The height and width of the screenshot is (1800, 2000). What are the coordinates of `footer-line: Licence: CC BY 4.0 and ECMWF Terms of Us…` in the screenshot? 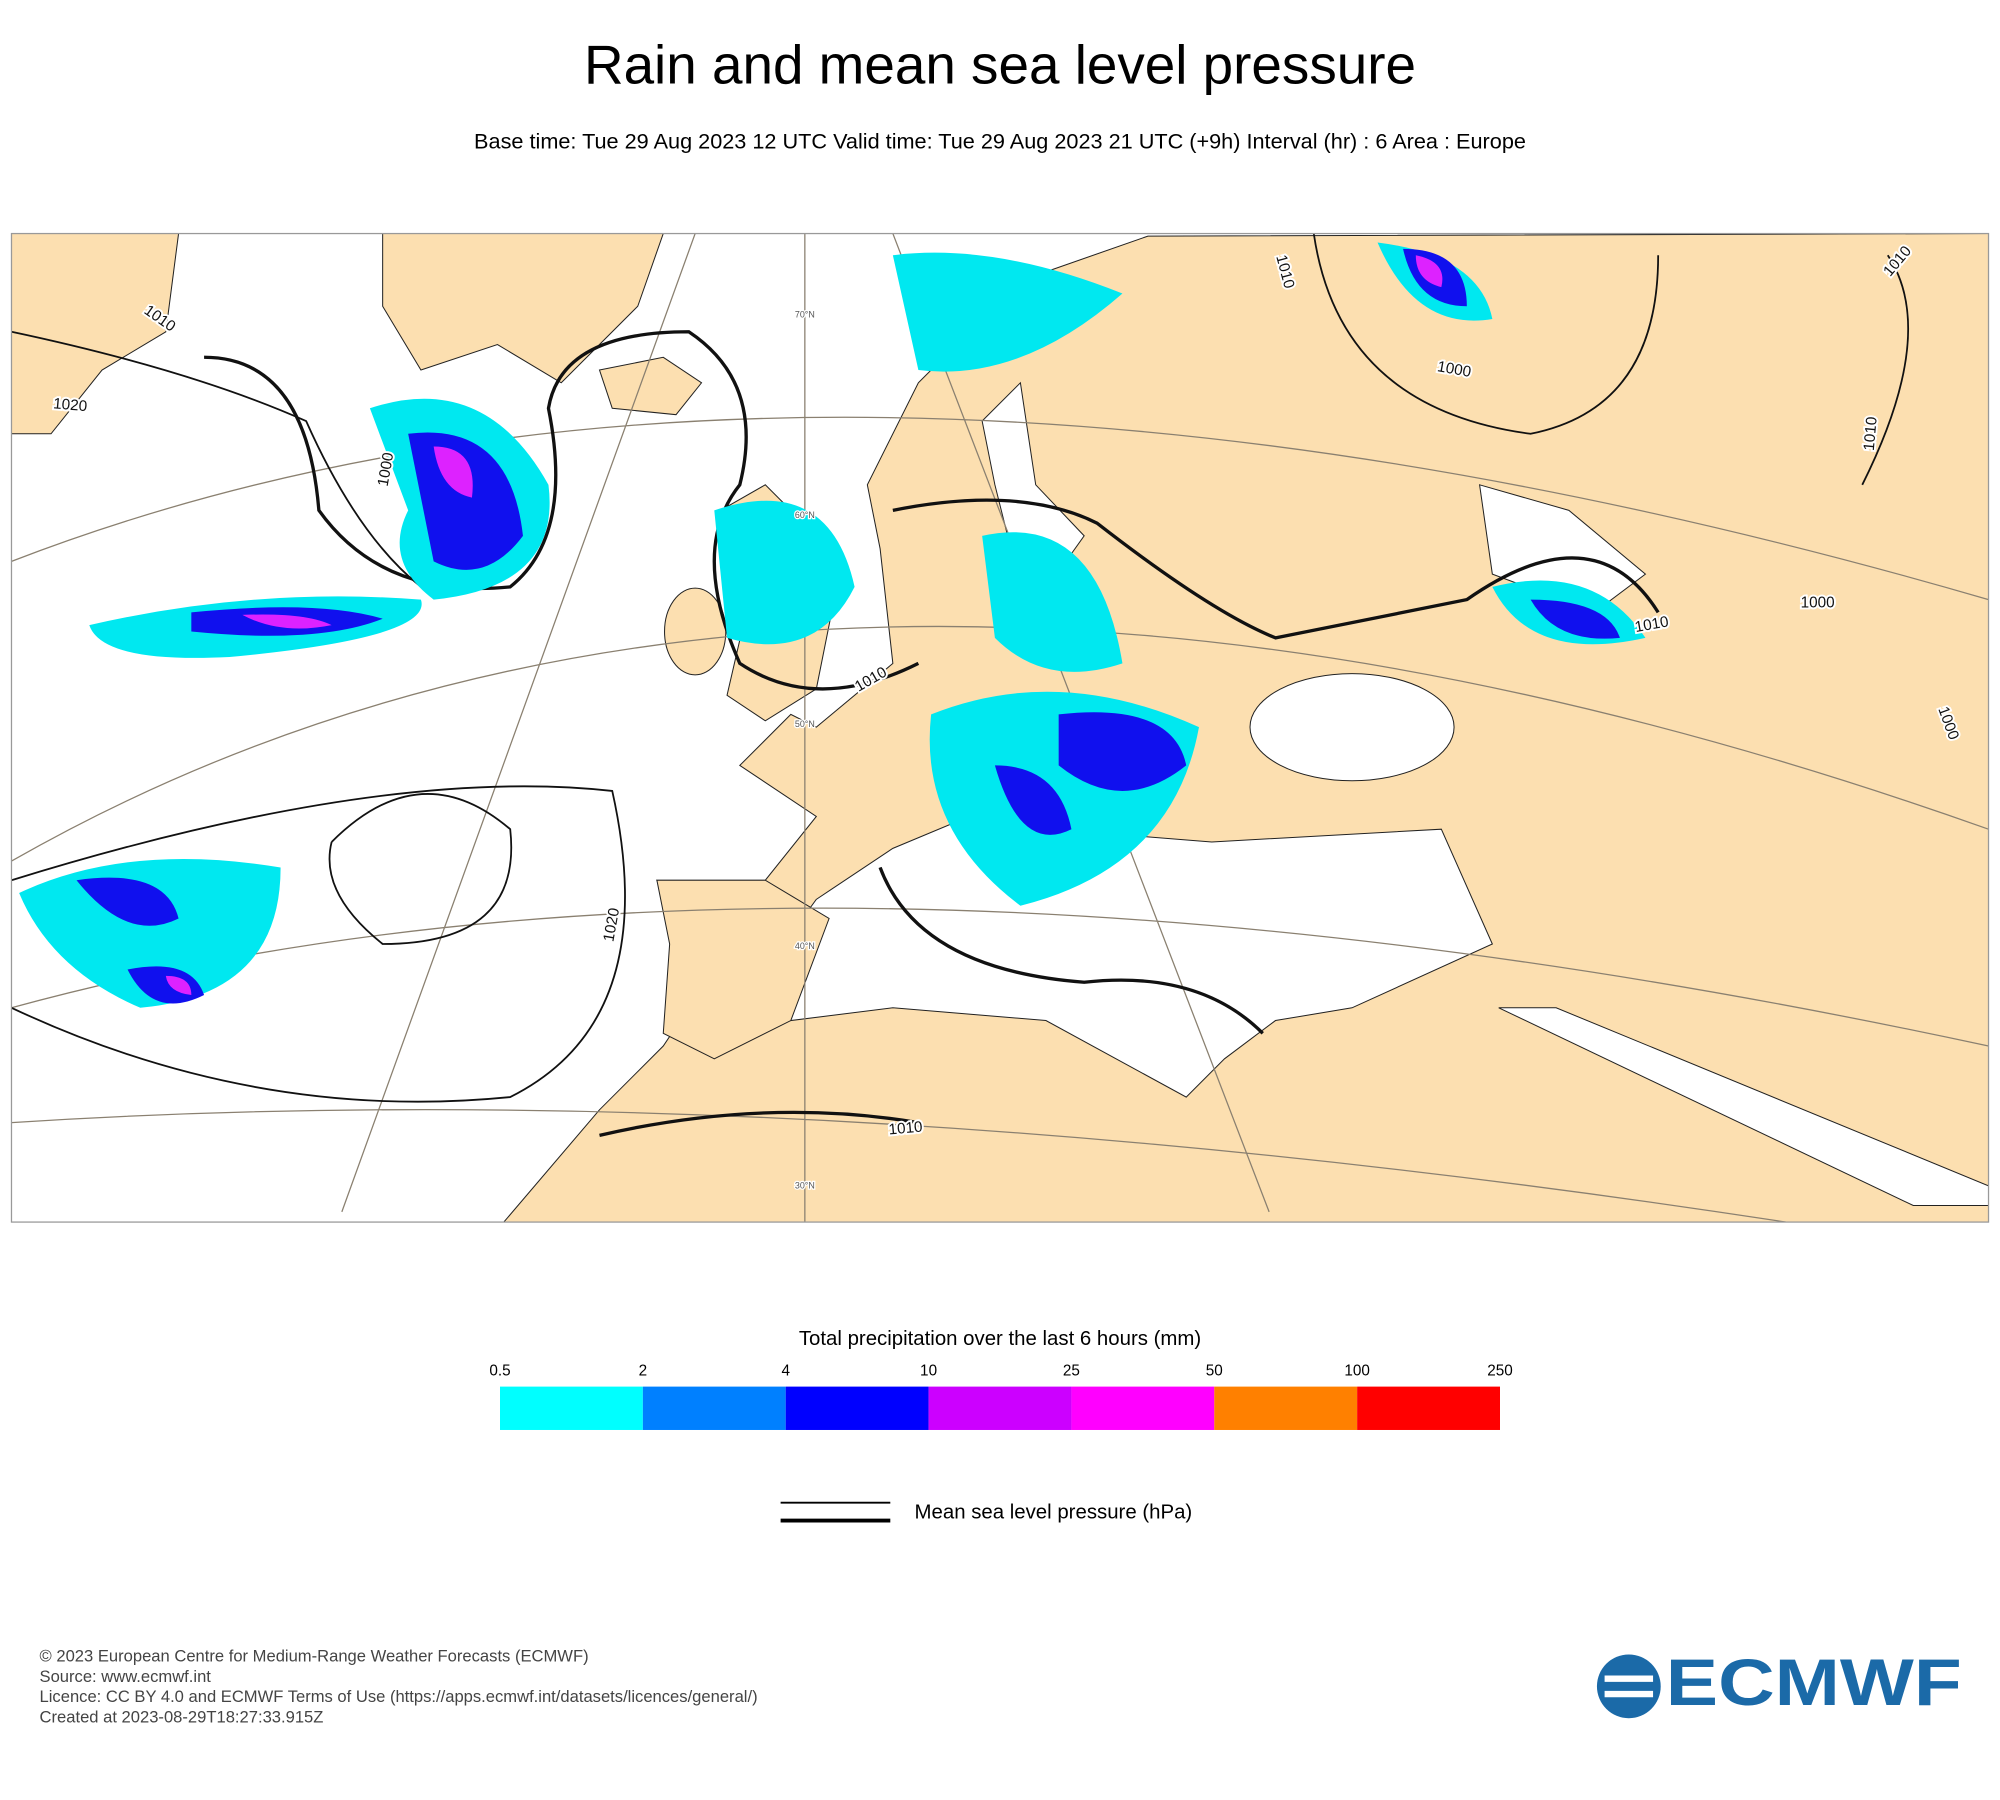 It's located at (399, 1696).